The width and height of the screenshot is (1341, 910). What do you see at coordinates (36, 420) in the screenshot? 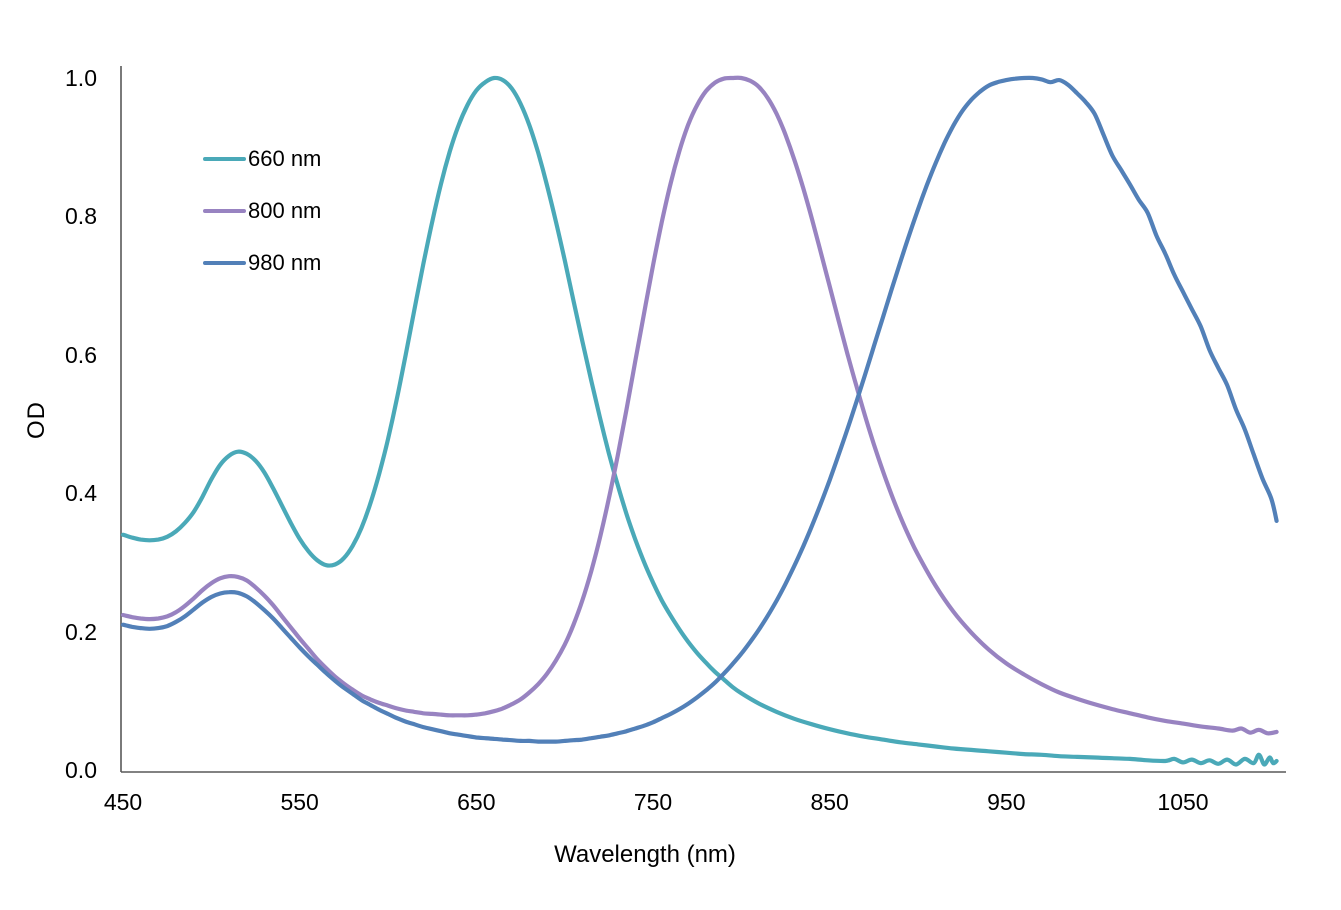
I see `y-axis-title: OD` at bounding box center [36, 420].